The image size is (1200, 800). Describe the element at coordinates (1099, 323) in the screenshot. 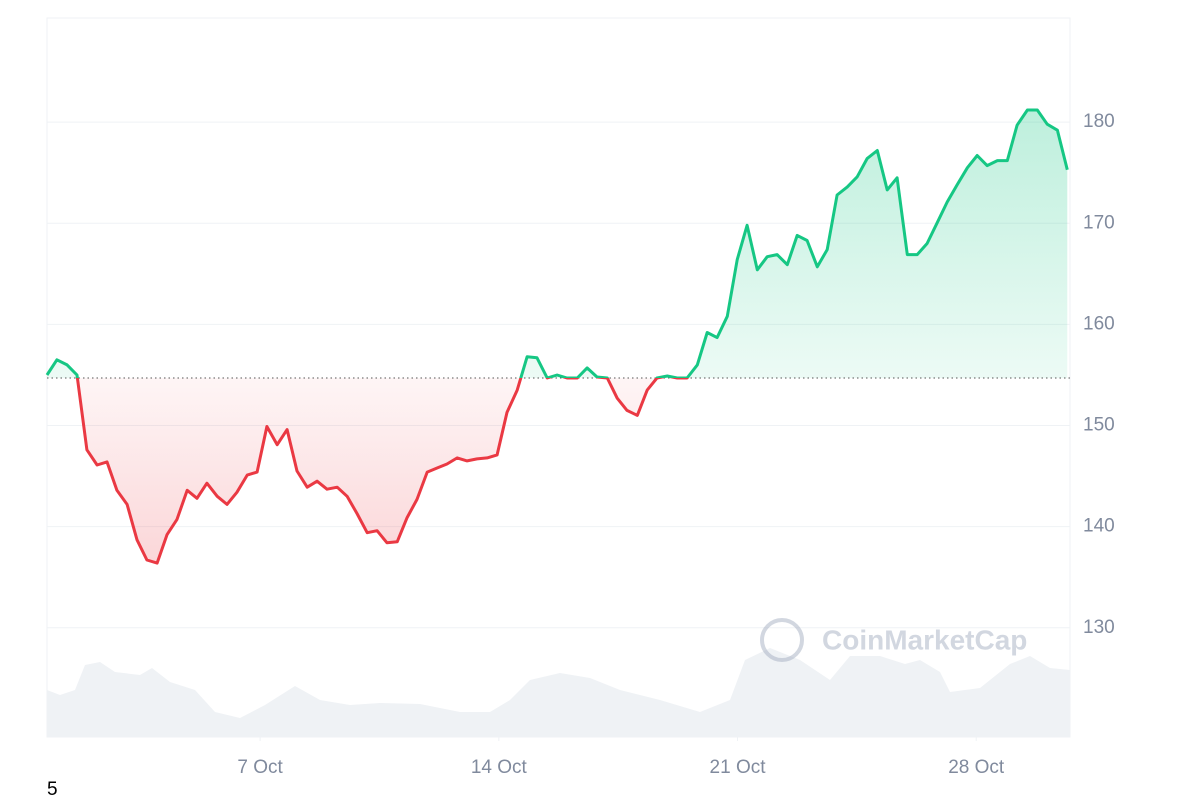

I see `y-tick-label: 160` at that location.